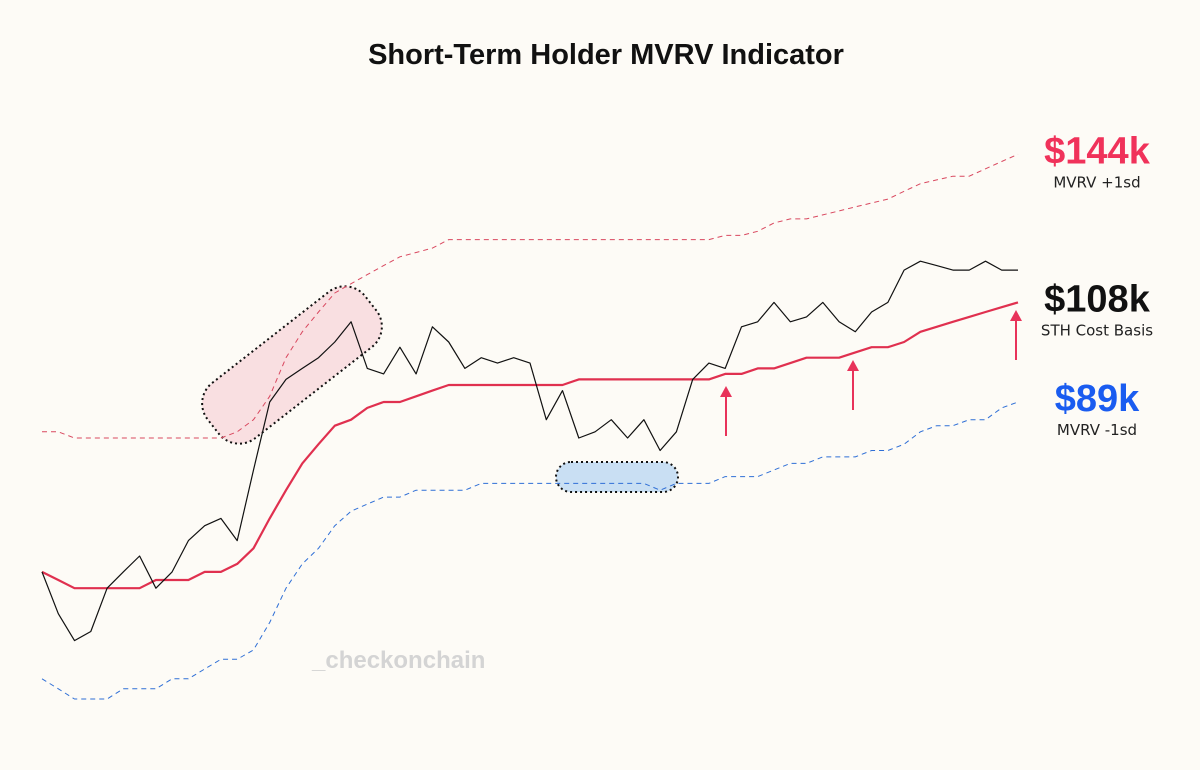  Describe the element at coordinates (1097, 299) in the screenshot. I see `end-label: $108k` at that location.